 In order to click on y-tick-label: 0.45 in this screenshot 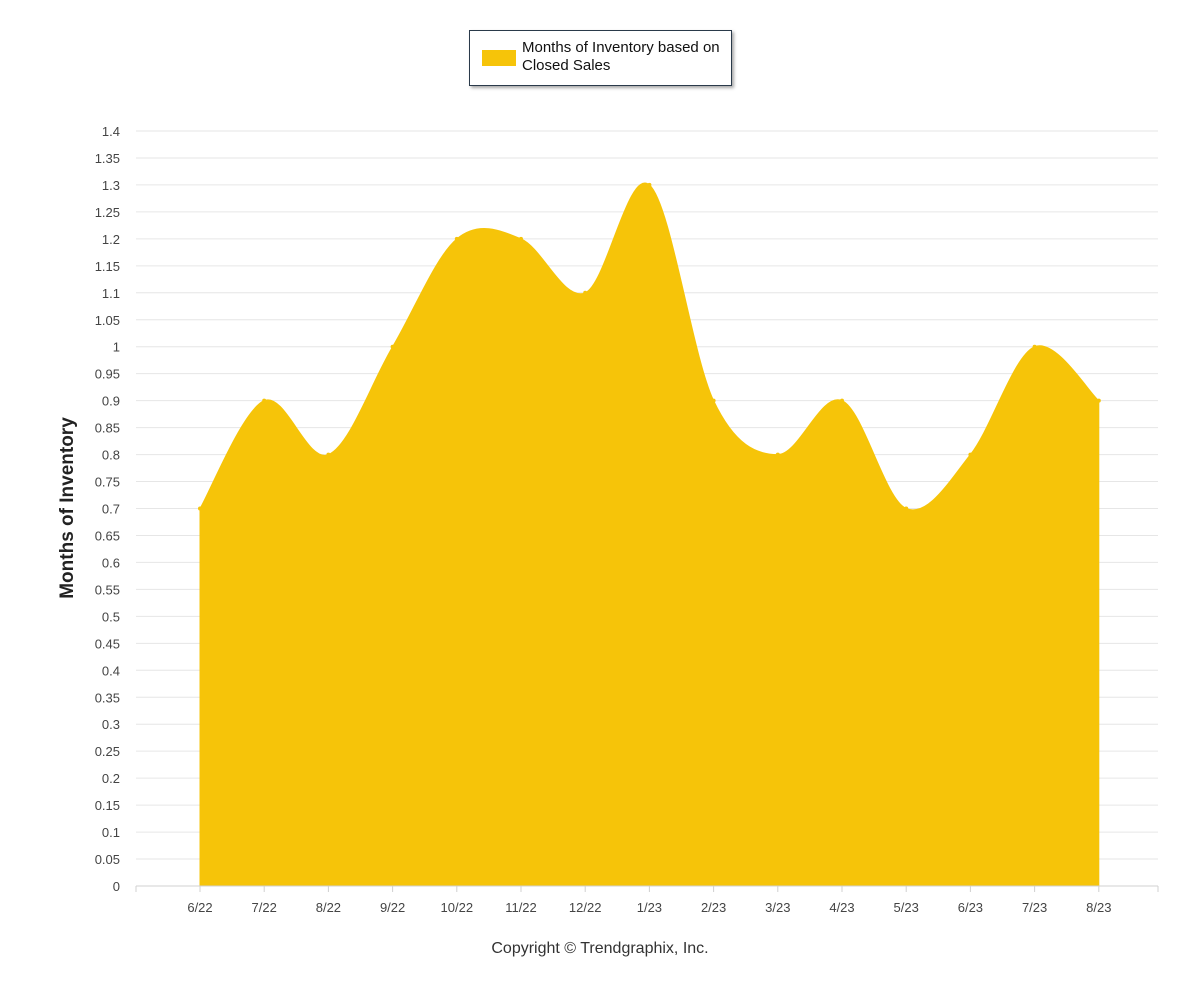, I will do `click(107, 643)`.